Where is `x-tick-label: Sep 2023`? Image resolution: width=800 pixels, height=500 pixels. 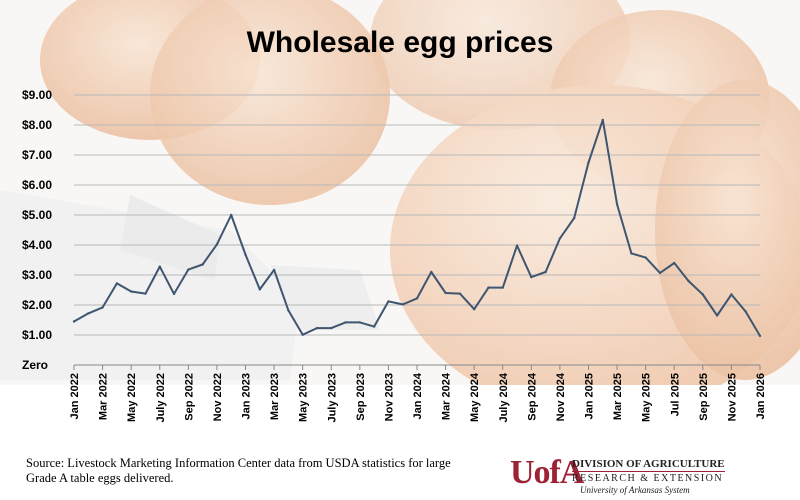
x-tick-label: Sep 2023 is located at coordinates (361, 397).